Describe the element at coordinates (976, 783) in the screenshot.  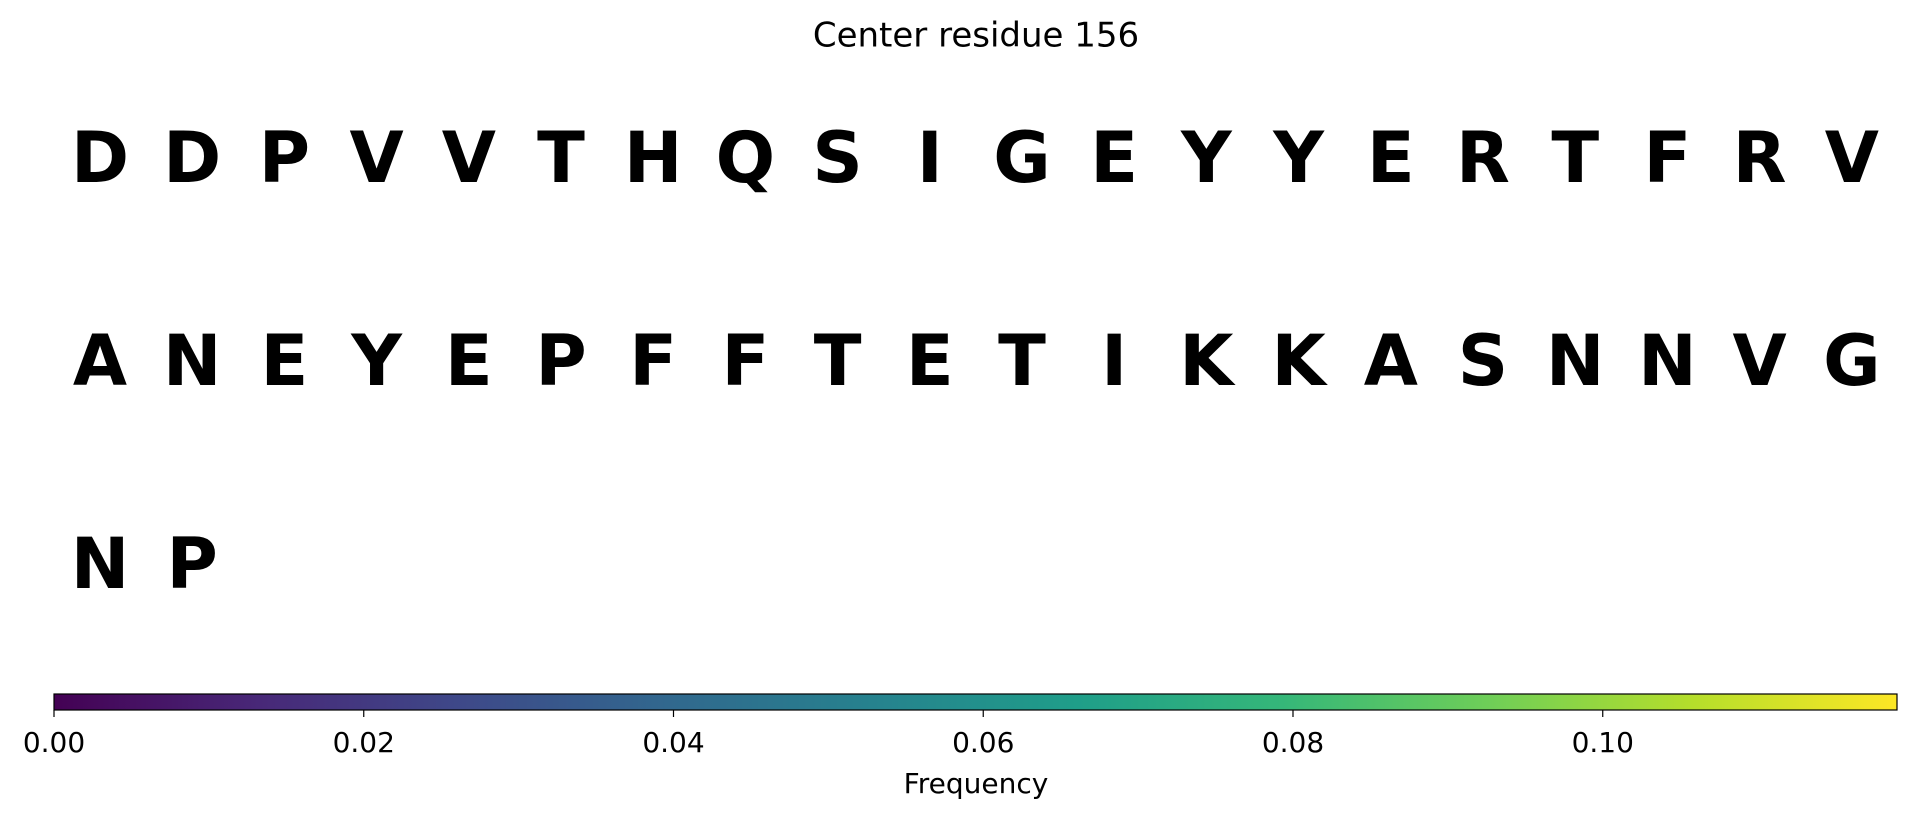
I see `colorbar-label: Frequency` at that location.